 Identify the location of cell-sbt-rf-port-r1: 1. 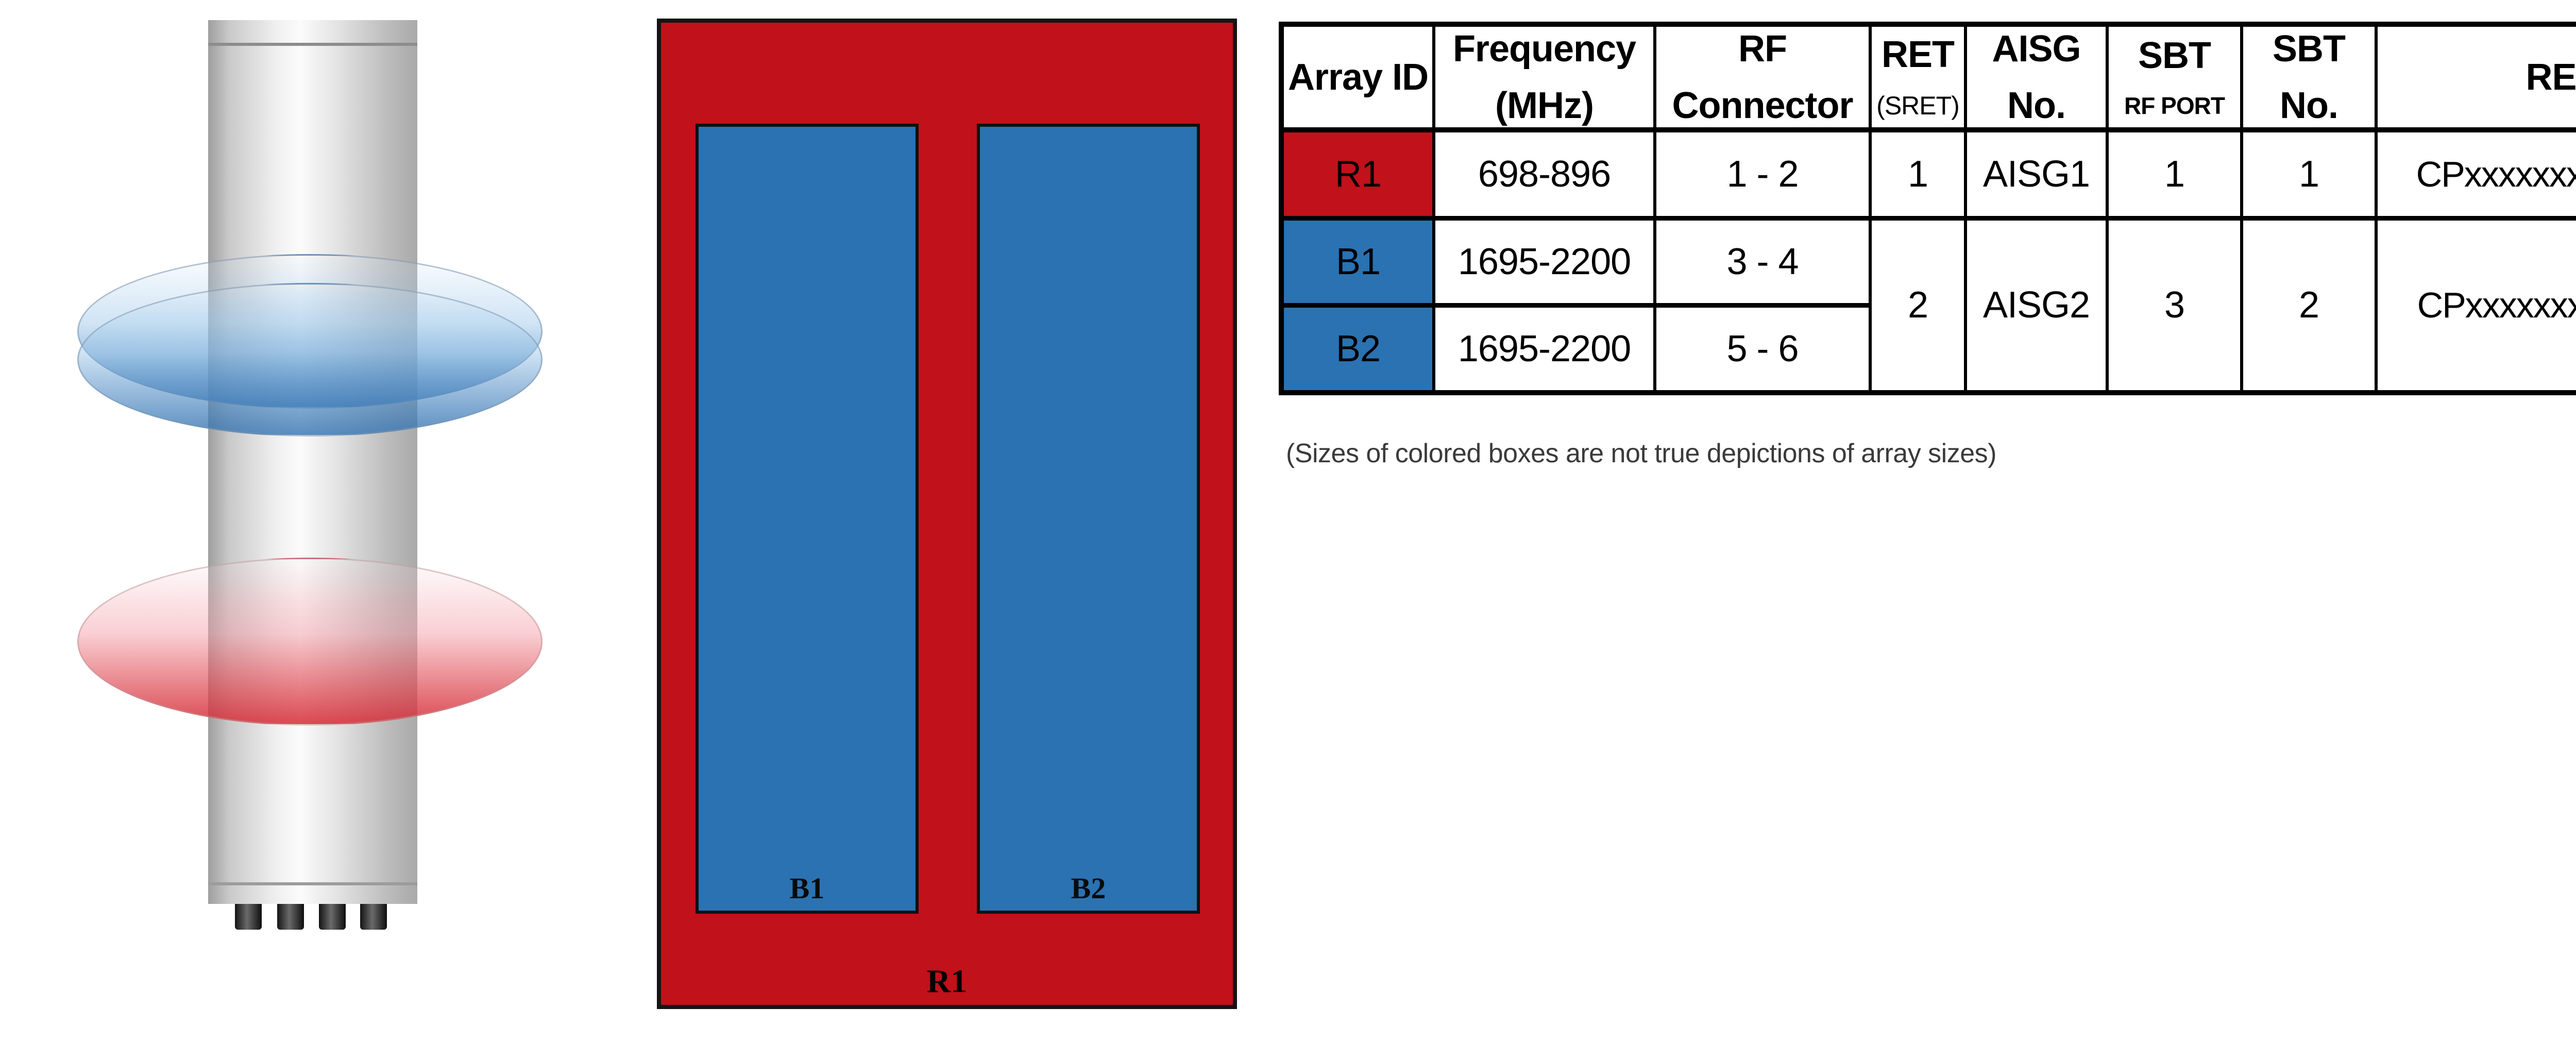
(2174, 174).